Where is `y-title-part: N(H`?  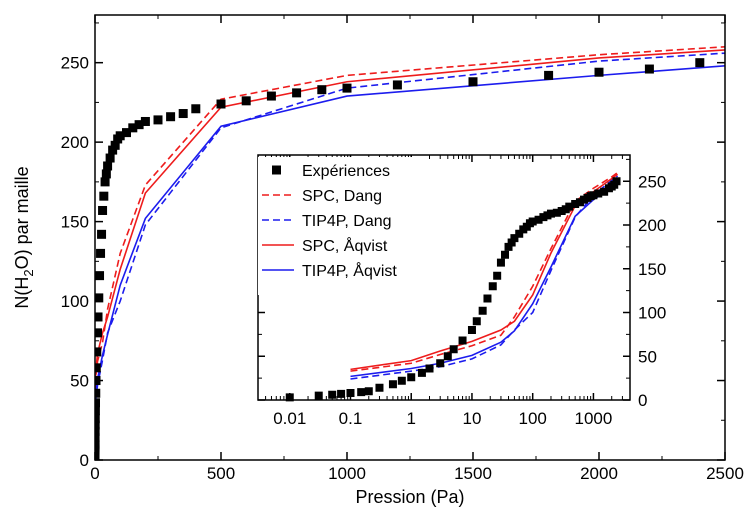
y-title-part: N(H is located at coordinates (22, 293).